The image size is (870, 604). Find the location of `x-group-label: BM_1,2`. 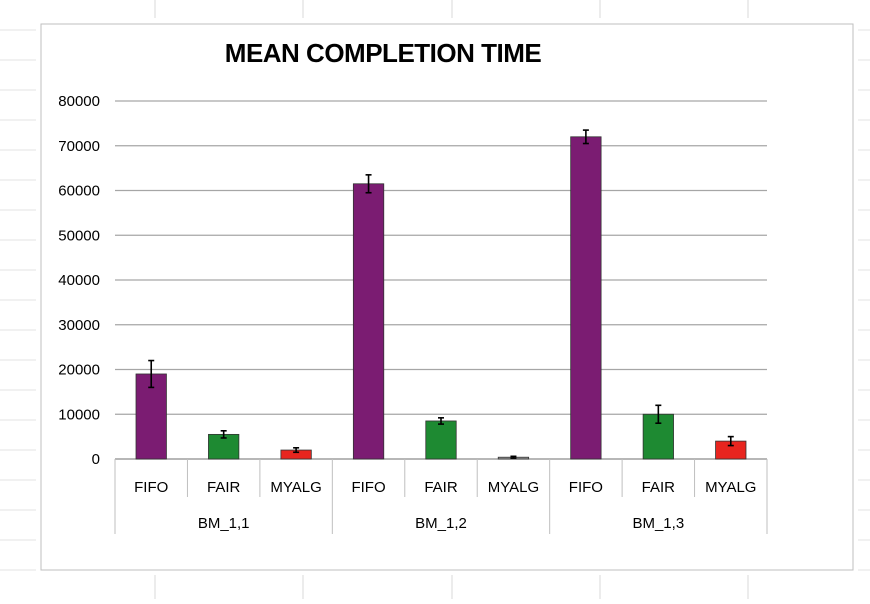

x-group-label: BM_1,2 is located at coordinates (441, 523).